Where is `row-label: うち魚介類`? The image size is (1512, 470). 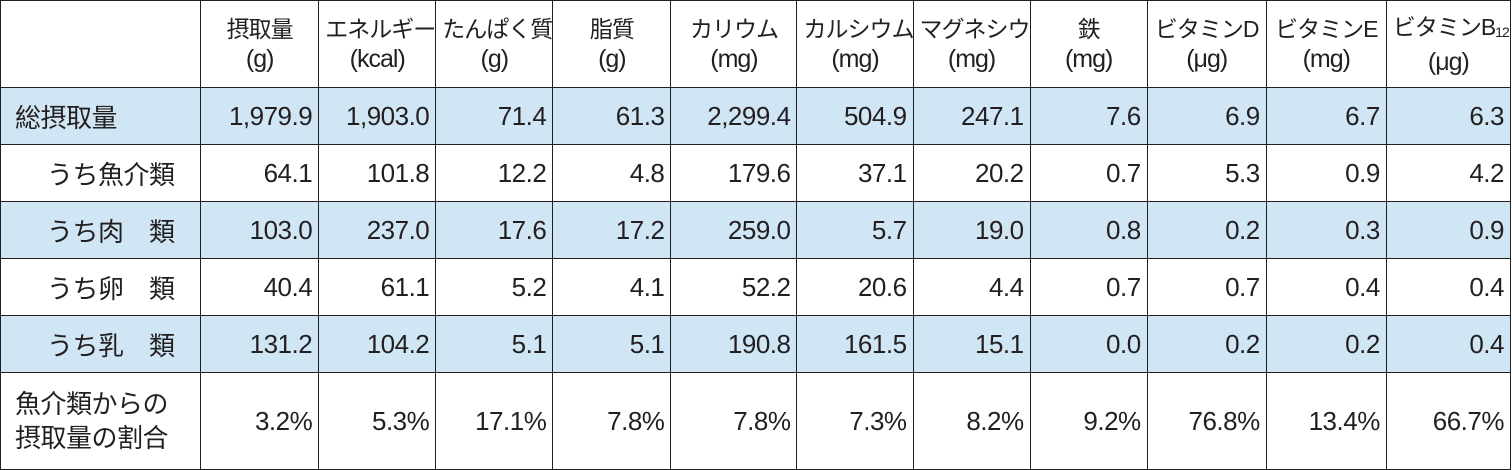 row-label: うち魚介類 is located at coordinates (101, 173).